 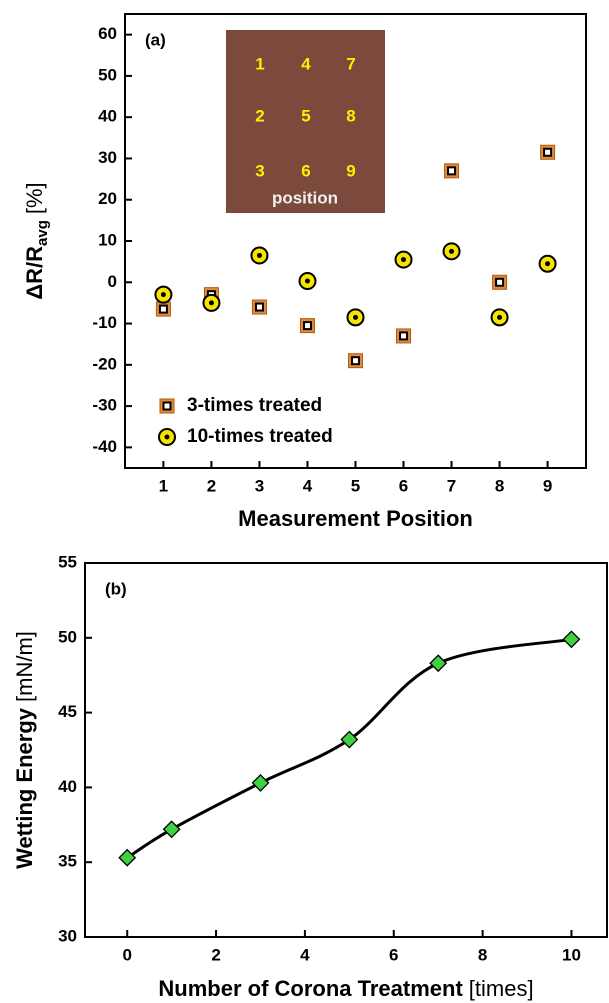 I want to click on y-tick-label: 10, so click(x=107, y=239).